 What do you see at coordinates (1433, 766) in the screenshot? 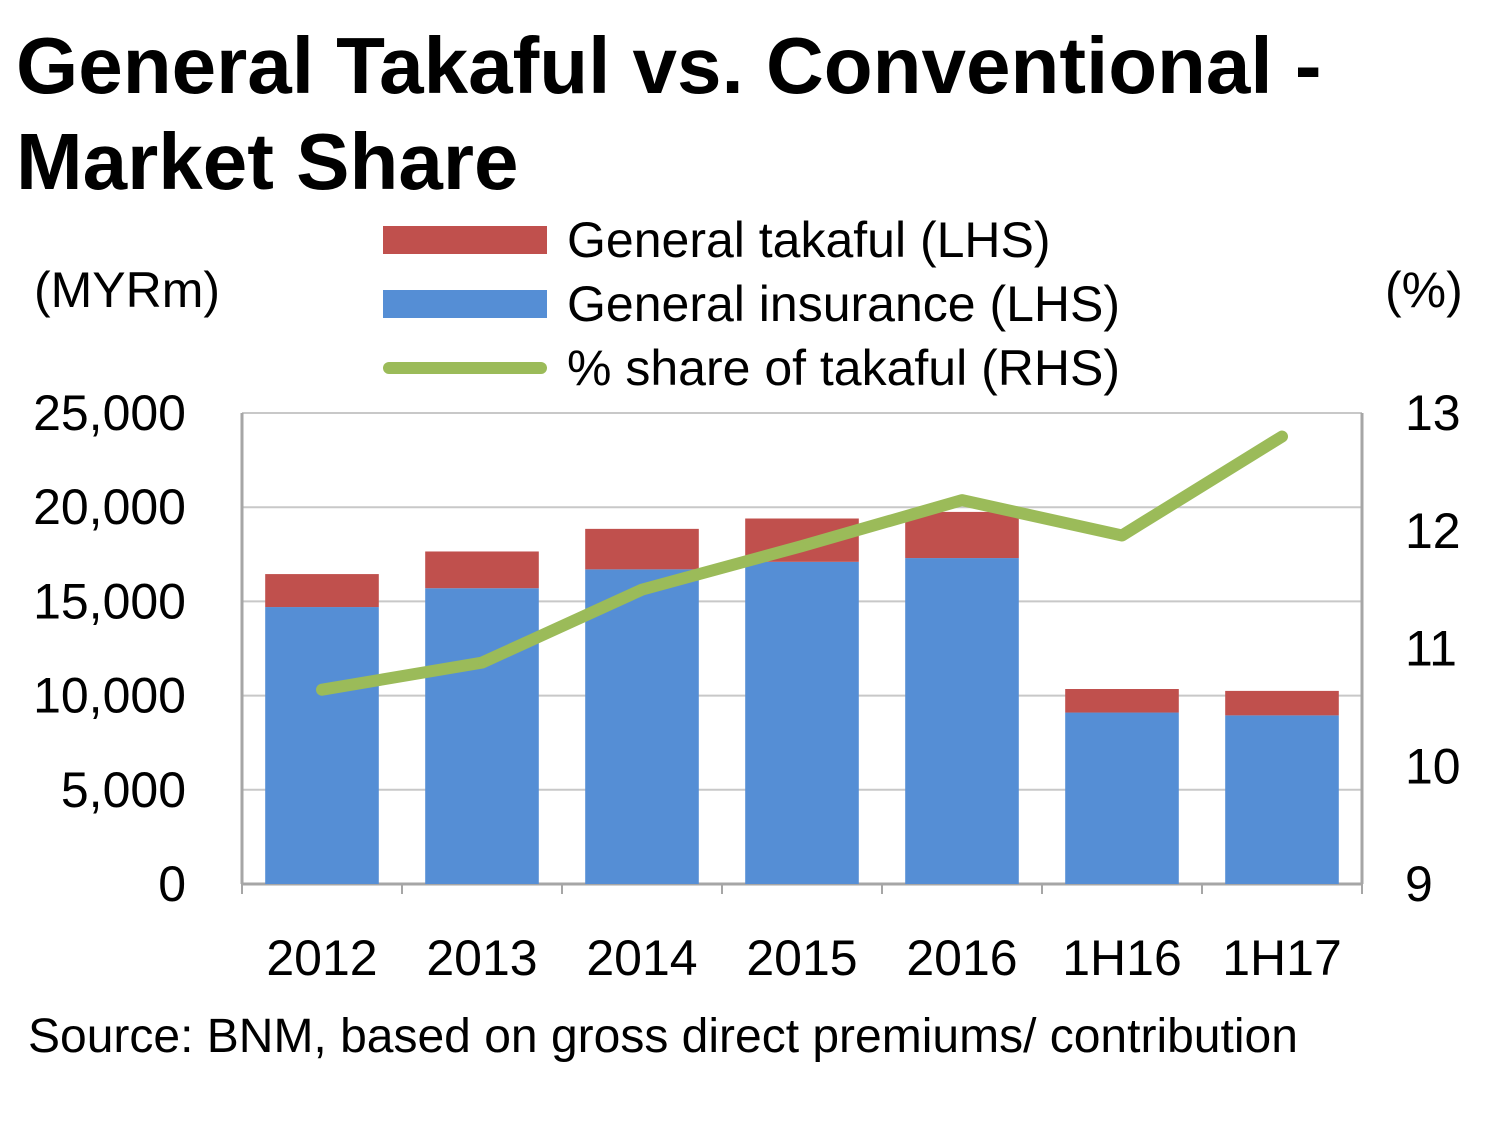
I see `y-tick-label-right: 10` at bounding box center [1433, 766].